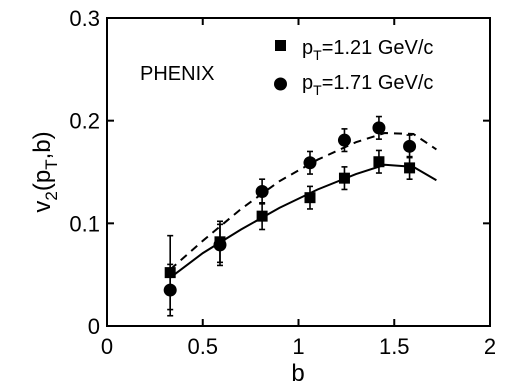  Describe the element at coordinates (84, 223) in the screenshot. I see `y-tick-label: 0.1` at that location.